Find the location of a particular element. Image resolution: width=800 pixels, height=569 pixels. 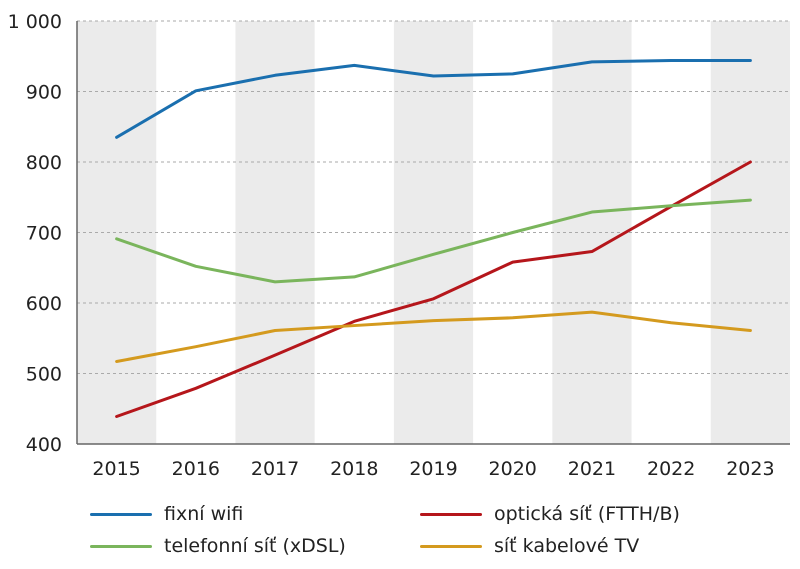

legend-label: síť kabelové TV is located at coordinates (567, 546).